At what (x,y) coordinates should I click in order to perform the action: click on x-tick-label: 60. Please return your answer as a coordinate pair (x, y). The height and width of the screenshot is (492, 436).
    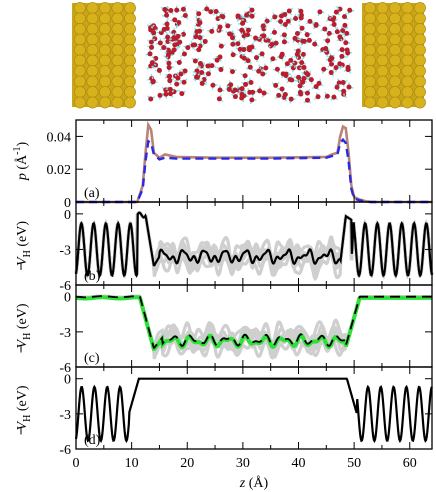
    Looking at the image, I should click on (410, 463).